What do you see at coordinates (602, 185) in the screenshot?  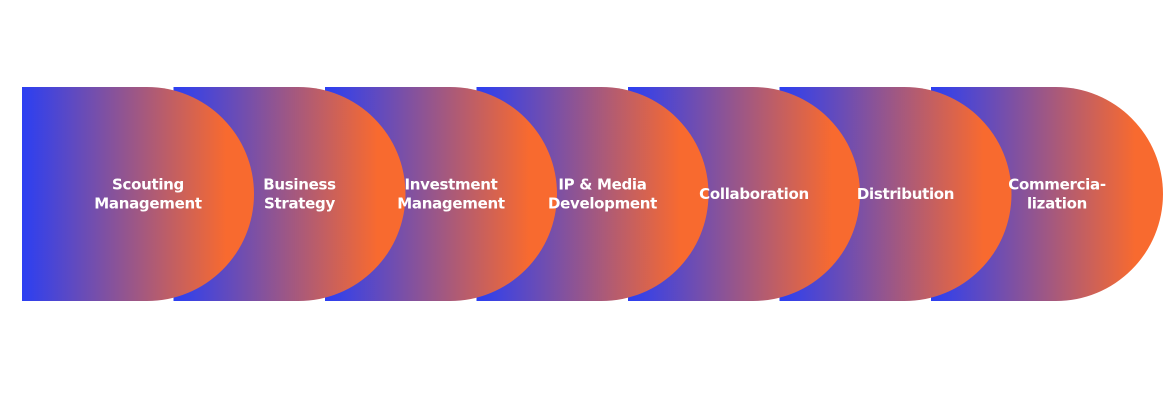 I see `process-step-label-line: IP & Media` at bounding box center [602, 185].